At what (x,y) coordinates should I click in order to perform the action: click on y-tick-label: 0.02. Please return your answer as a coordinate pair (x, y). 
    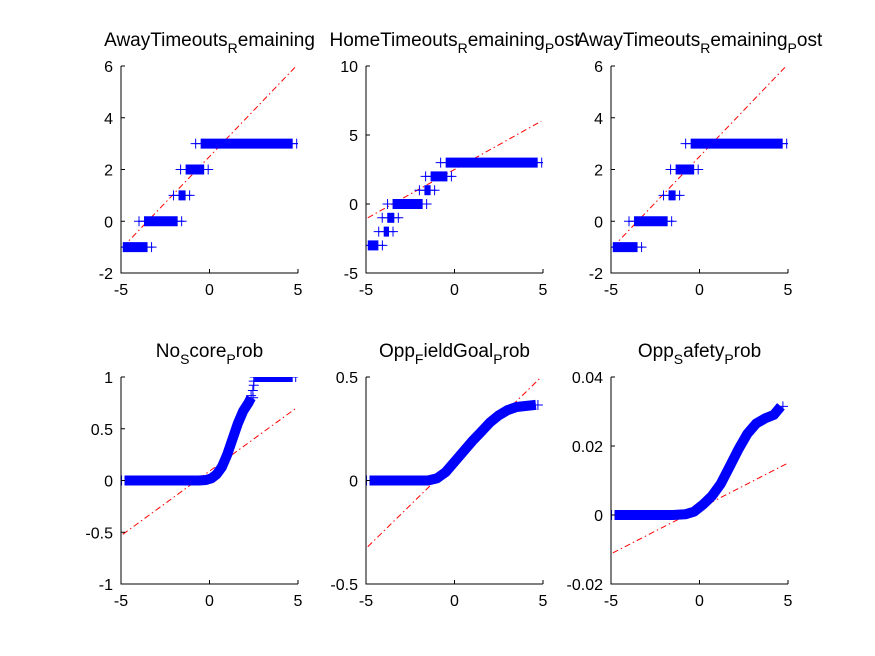
    Looking at the image, I should click on (587, 447).